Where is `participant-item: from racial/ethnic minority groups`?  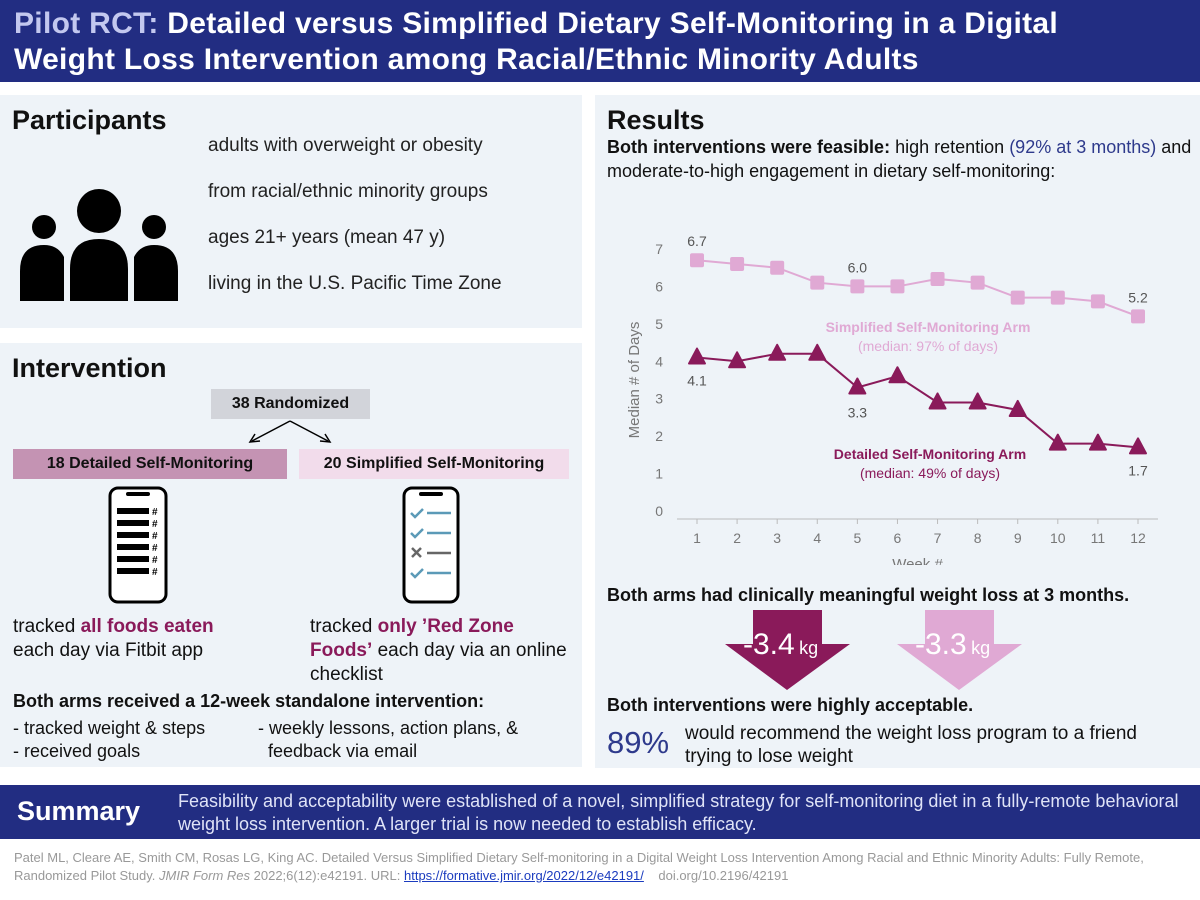
participant-item: from racial/ethnic minority groups is located at coordinates (348, 191).